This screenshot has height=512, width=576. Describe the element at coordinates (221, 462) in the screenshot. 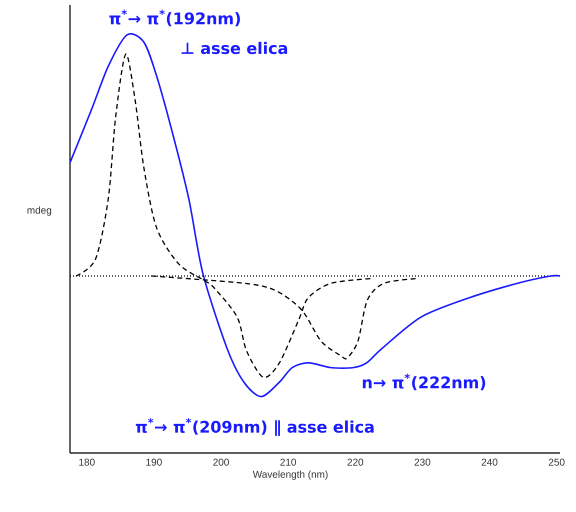

I see `x-tick-label: 200` at that location.